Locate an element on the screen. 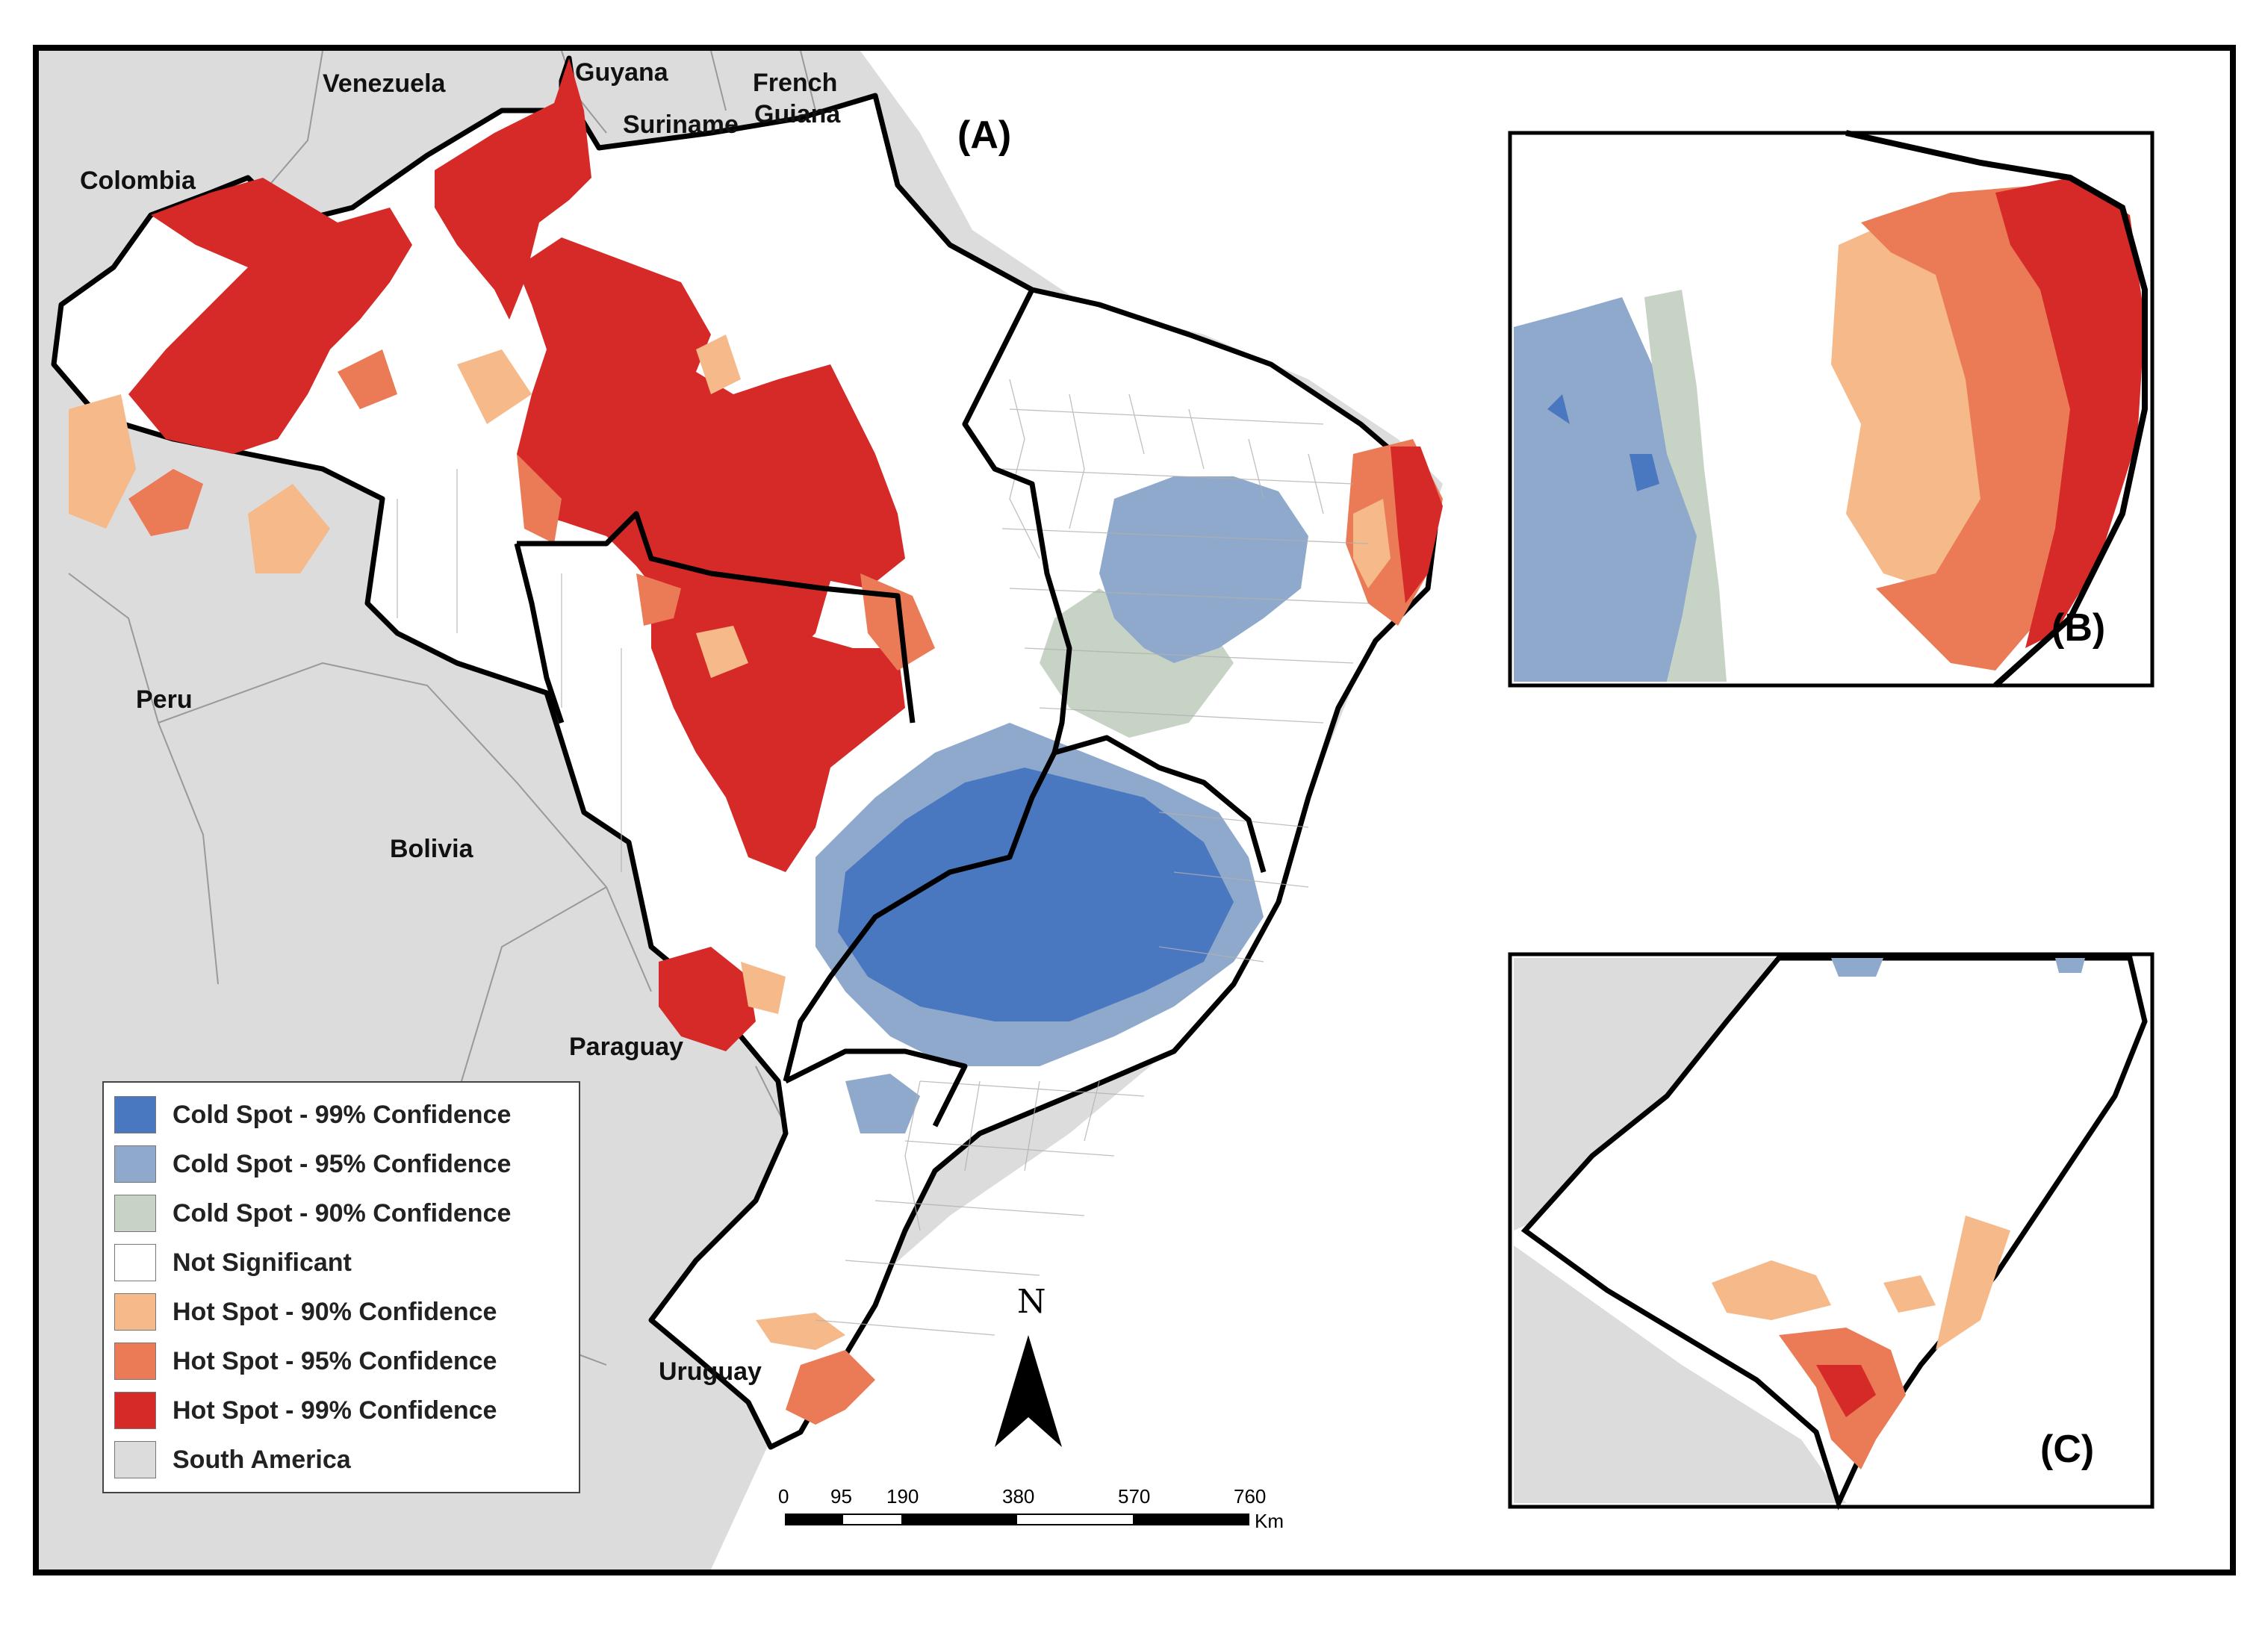 This screenshot has width=2268, height=1627. inset-b-coast is located at coordinates (1997, 409).